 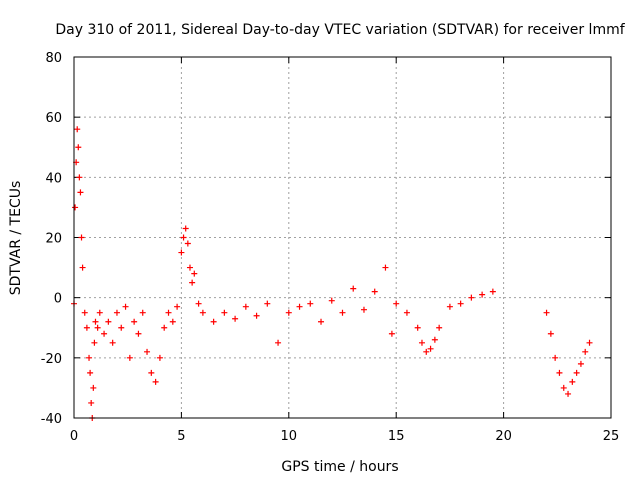 What do you see at coordinates (396, 436) in the screenshot?
I see `x-tick-label: 15` at bounding box center [396, 436].